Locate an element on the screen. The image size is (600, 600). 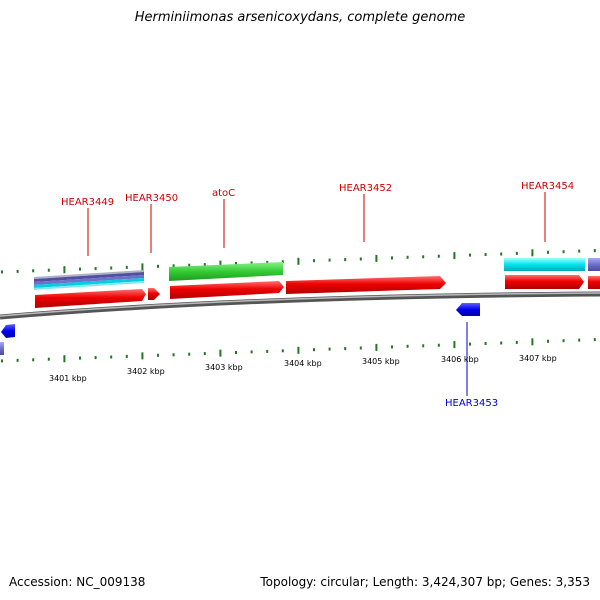
gene-label-hear3453: HEAR3453 is located at coordinates (471, 403).